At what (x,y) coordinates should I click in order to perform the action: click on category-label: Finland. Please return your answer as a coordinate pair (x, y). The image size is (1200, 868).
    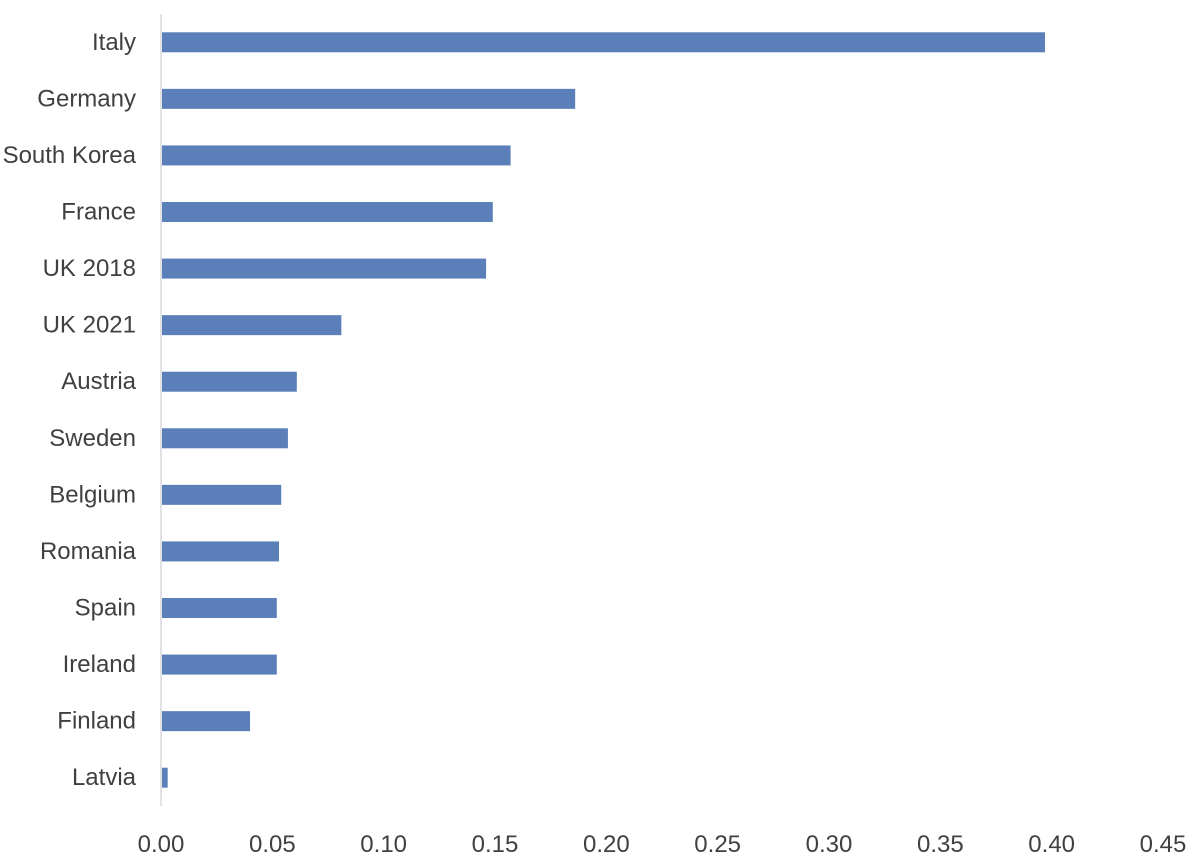
    Looking at the image, I should click on (96, 721).